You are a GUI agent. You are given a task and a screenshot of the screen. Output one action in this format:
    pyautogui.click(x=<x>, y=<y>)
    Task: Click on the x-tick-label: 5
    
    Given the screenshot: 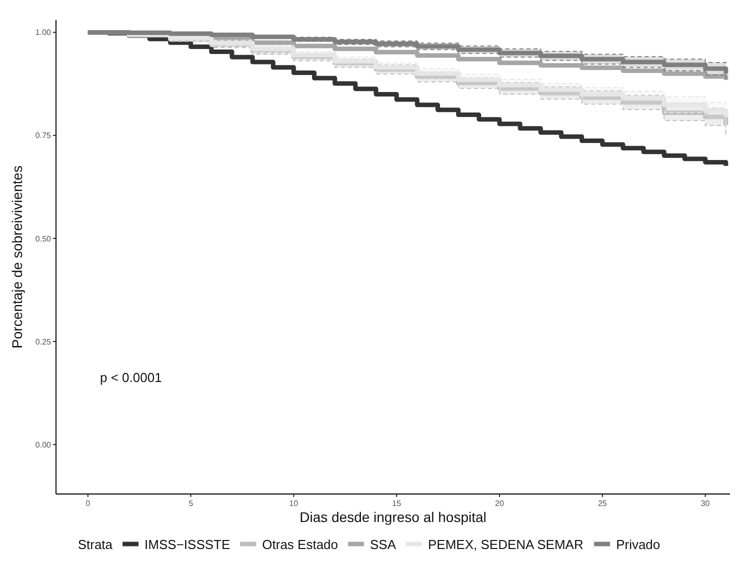 What is the action you would take?
    pyautogui.click(x=191, y=503)
    